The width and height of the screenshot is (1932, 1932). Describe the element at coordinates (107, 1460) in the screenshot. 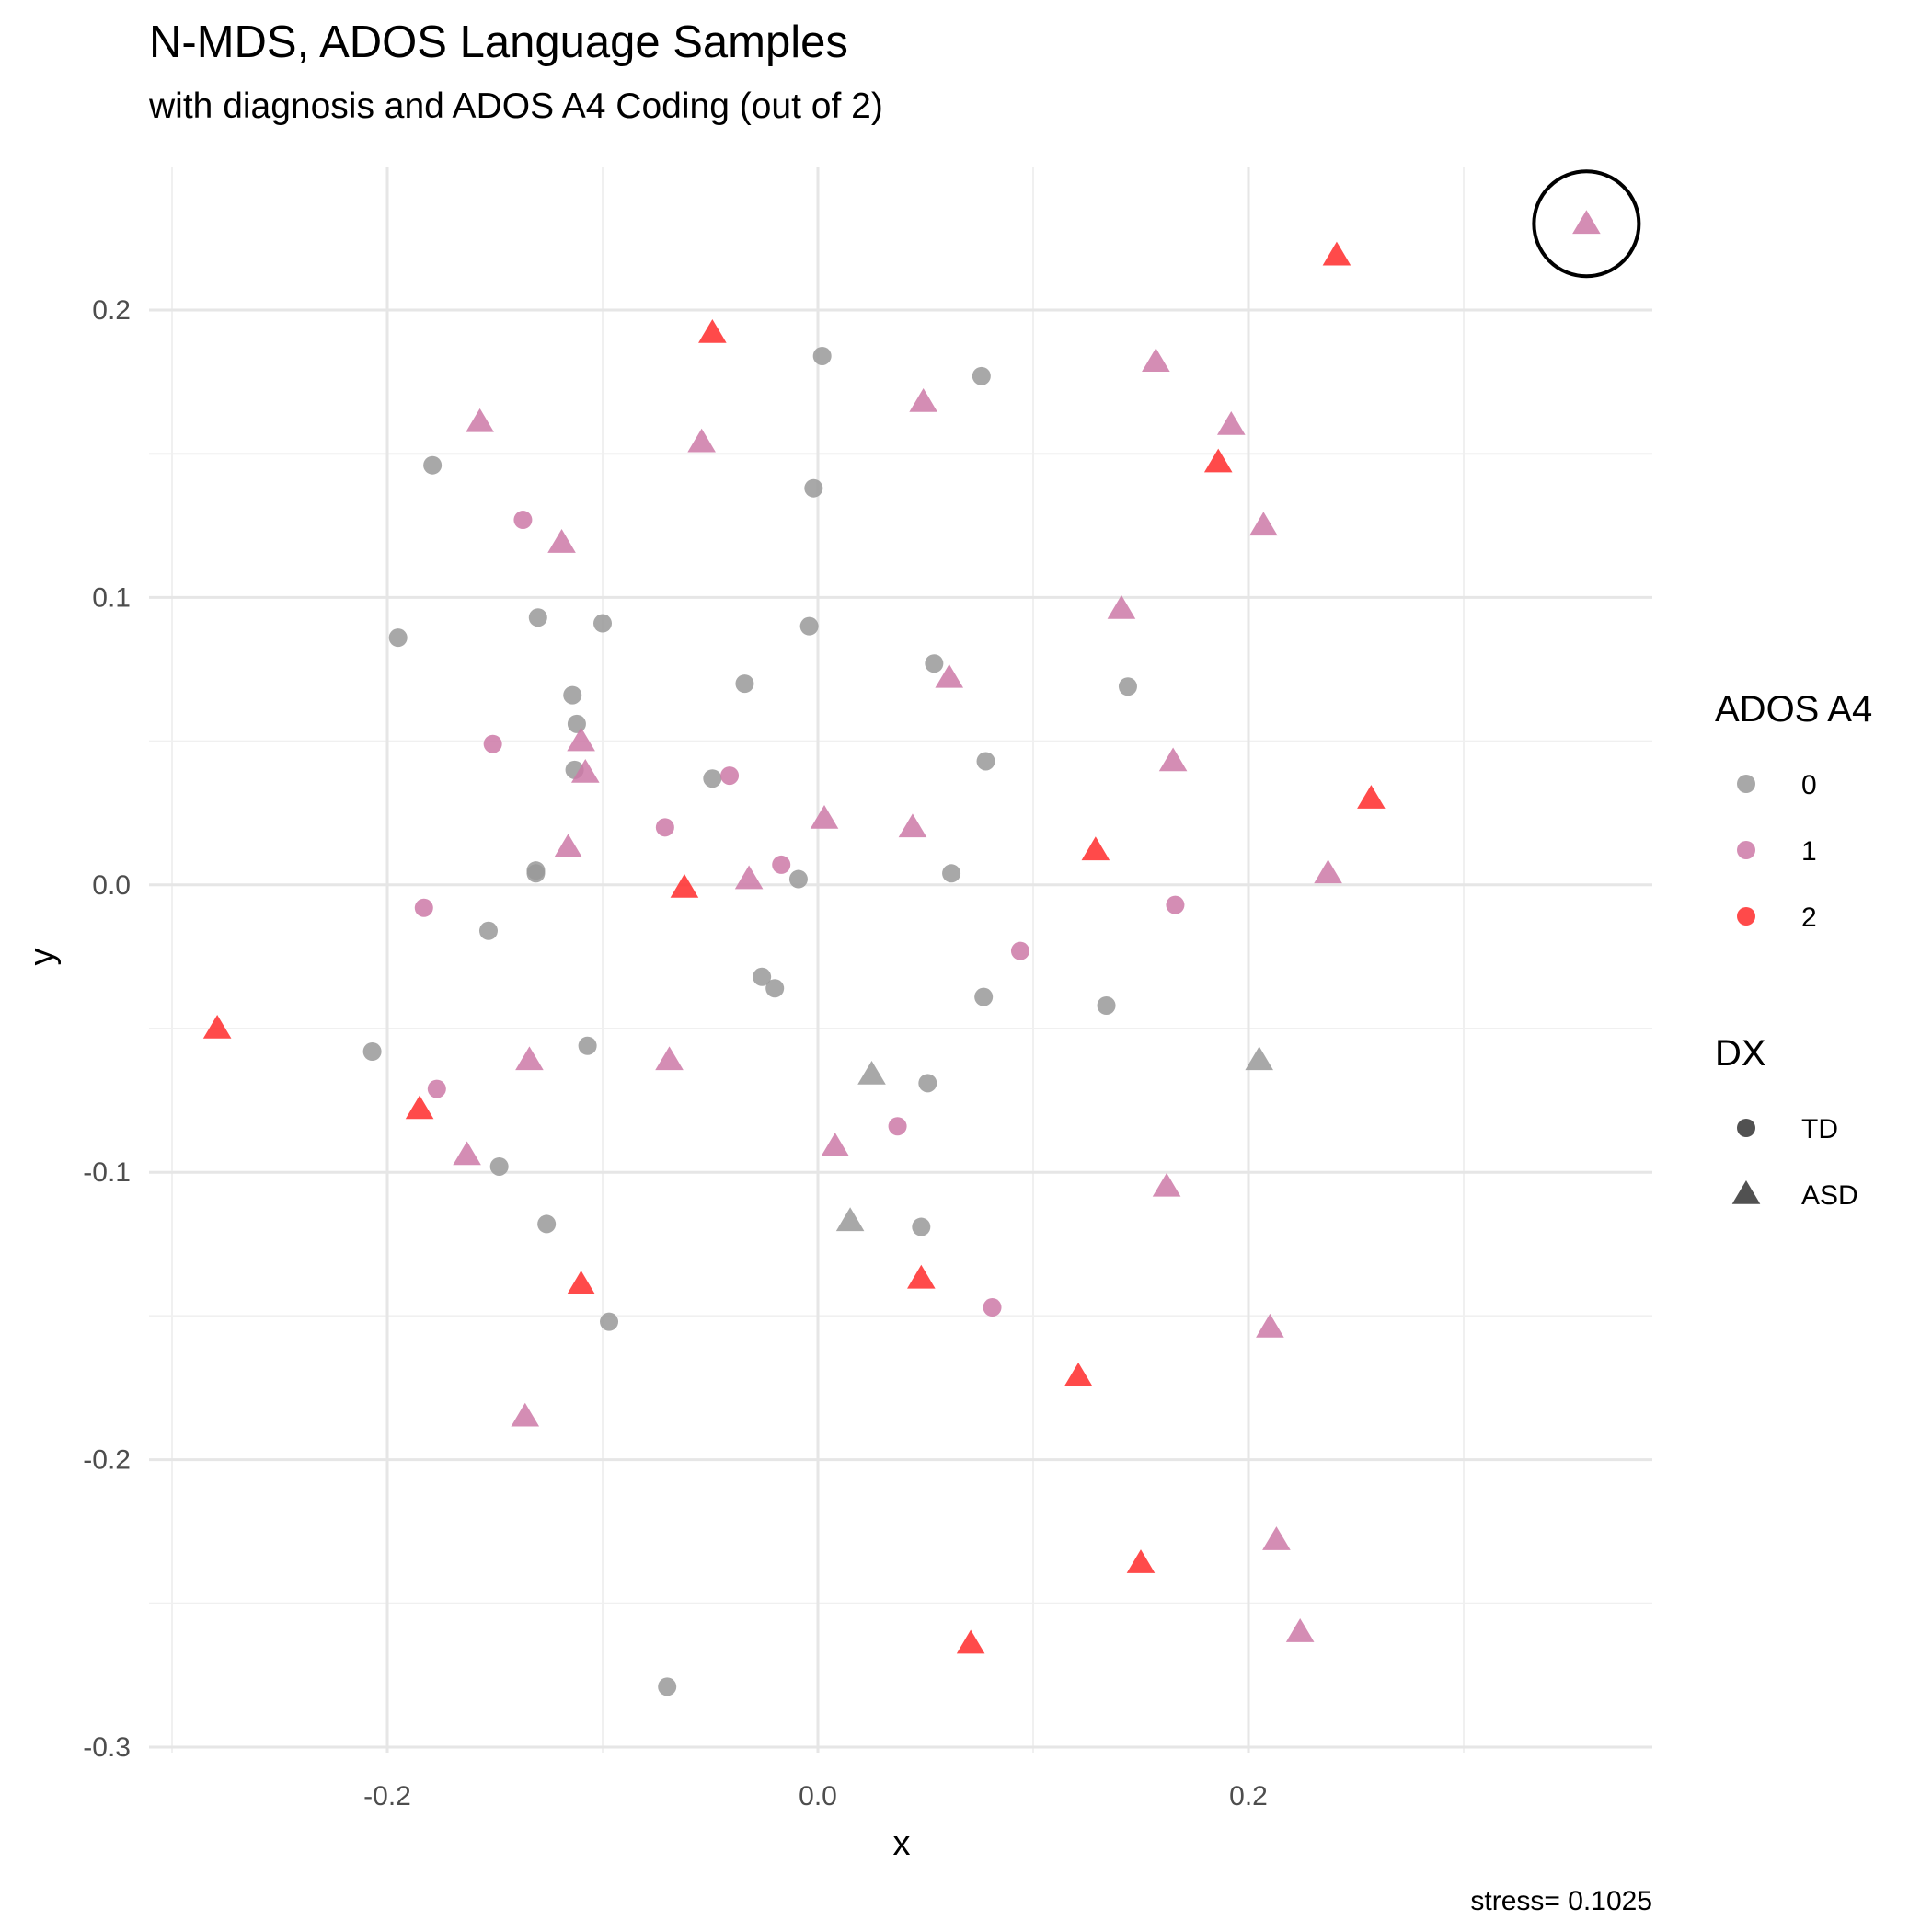

I see `y-tick-label: -0.2` at that location.